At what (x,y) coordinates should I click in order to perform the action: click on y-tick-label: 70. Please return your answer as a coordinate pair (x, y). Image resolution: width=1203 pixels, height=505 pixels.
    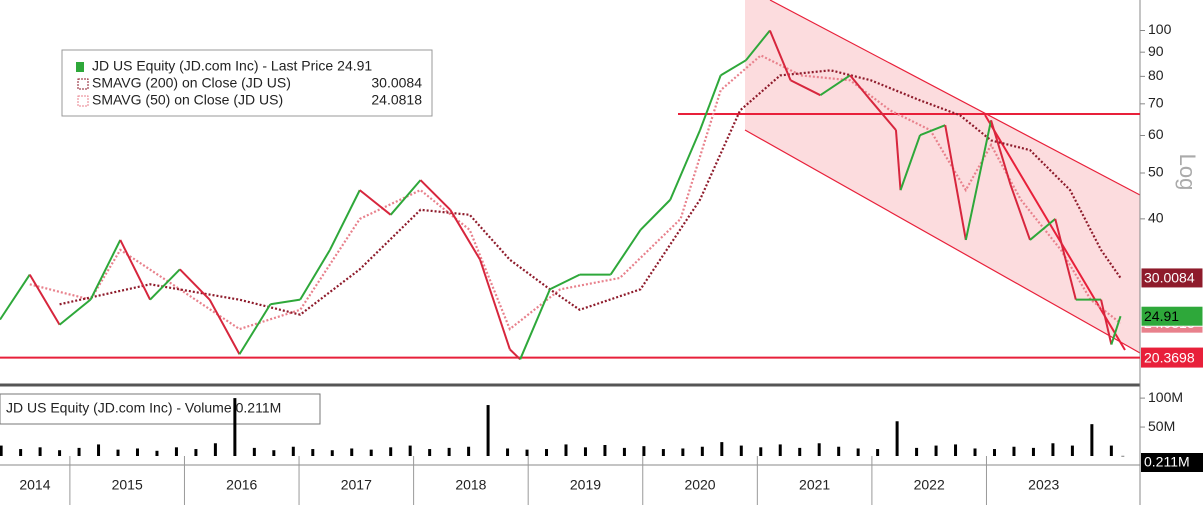
    Looking at the image, I should click on (1156, 103).